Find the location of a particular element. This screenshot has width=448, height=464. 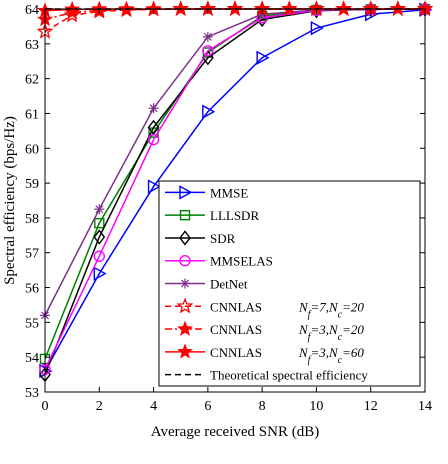

y-tick-label: 60 is located at coordinates (32, 149).